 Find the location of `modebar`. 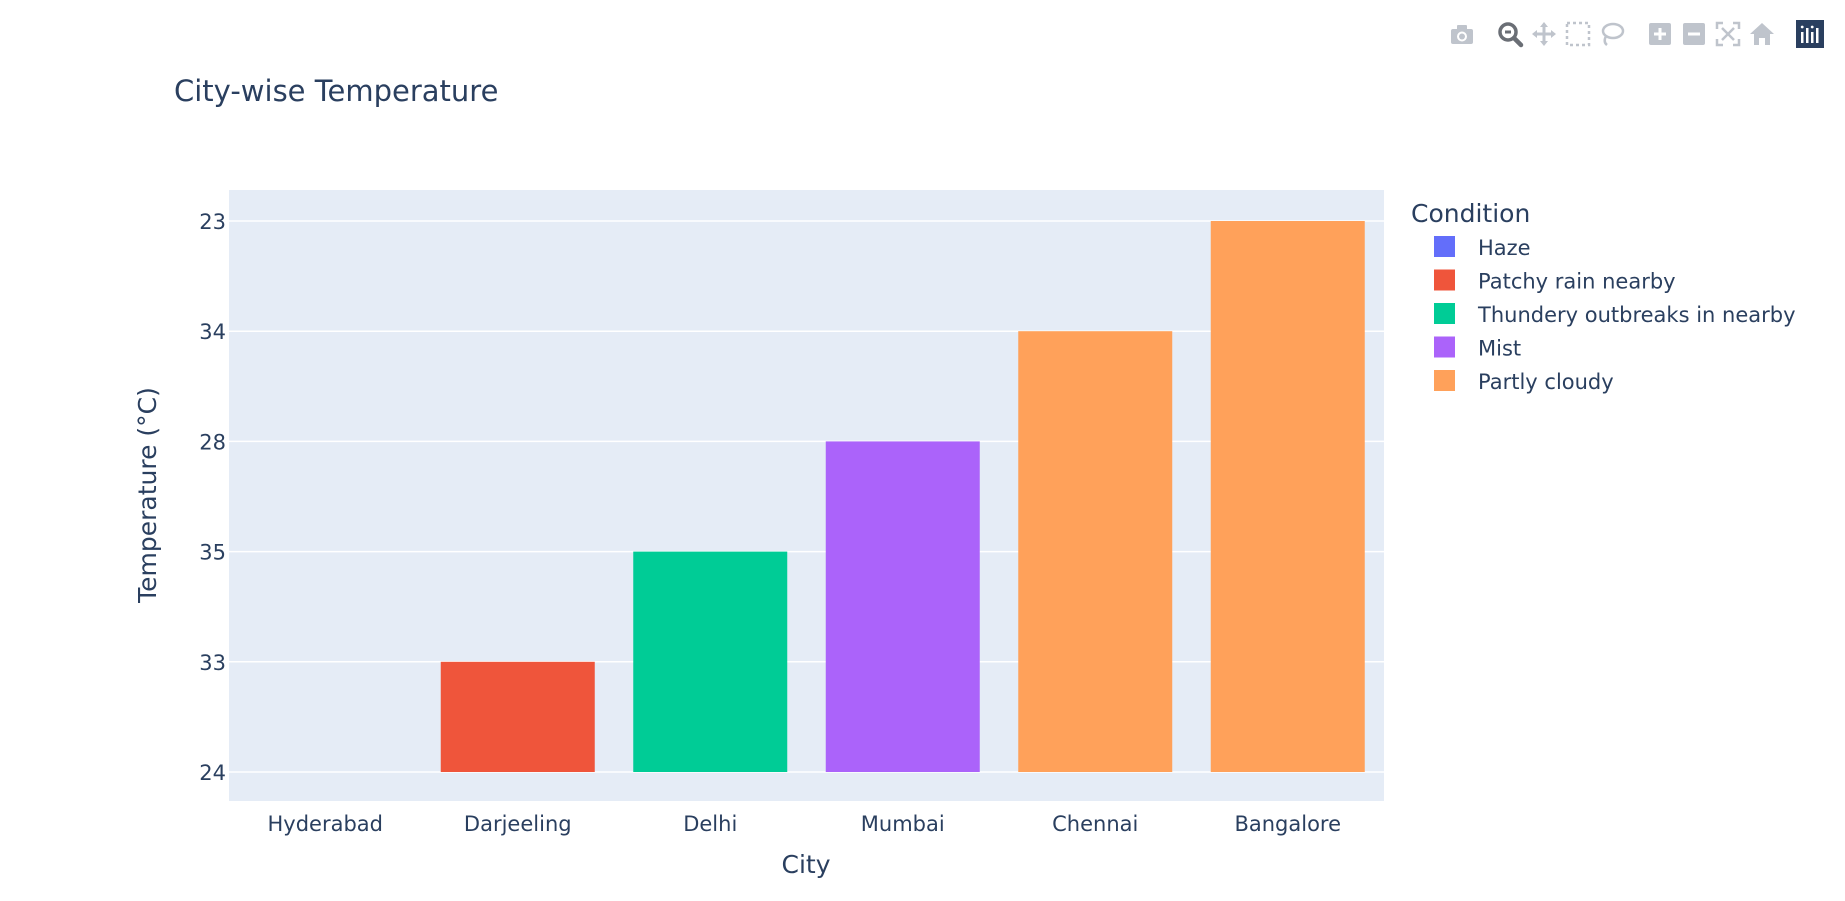

modebar is located at coordinates (1636, 34).